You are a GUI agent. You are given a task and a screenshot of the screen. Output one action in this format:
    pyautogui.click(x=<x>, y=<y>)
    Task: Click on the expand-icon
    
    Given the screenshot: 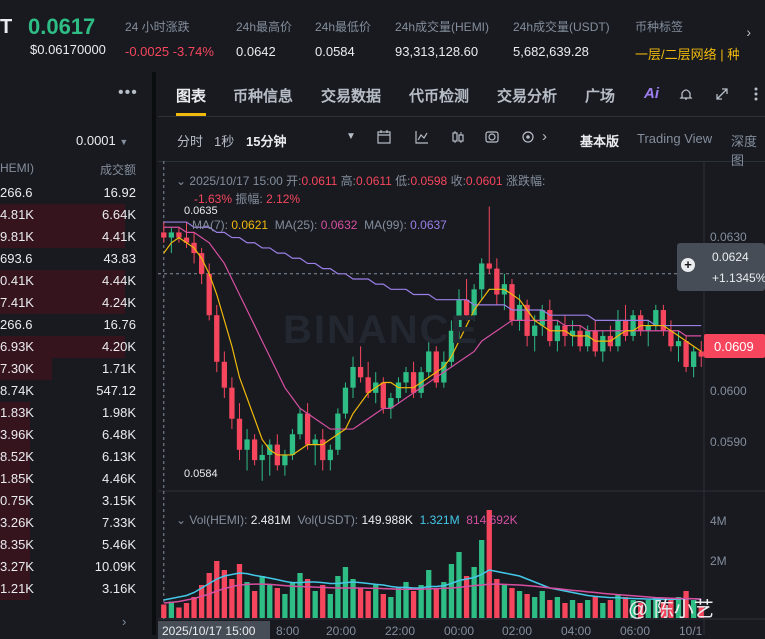 What is the action you would take?
    pyautogui.click(x=722, y=94)
    